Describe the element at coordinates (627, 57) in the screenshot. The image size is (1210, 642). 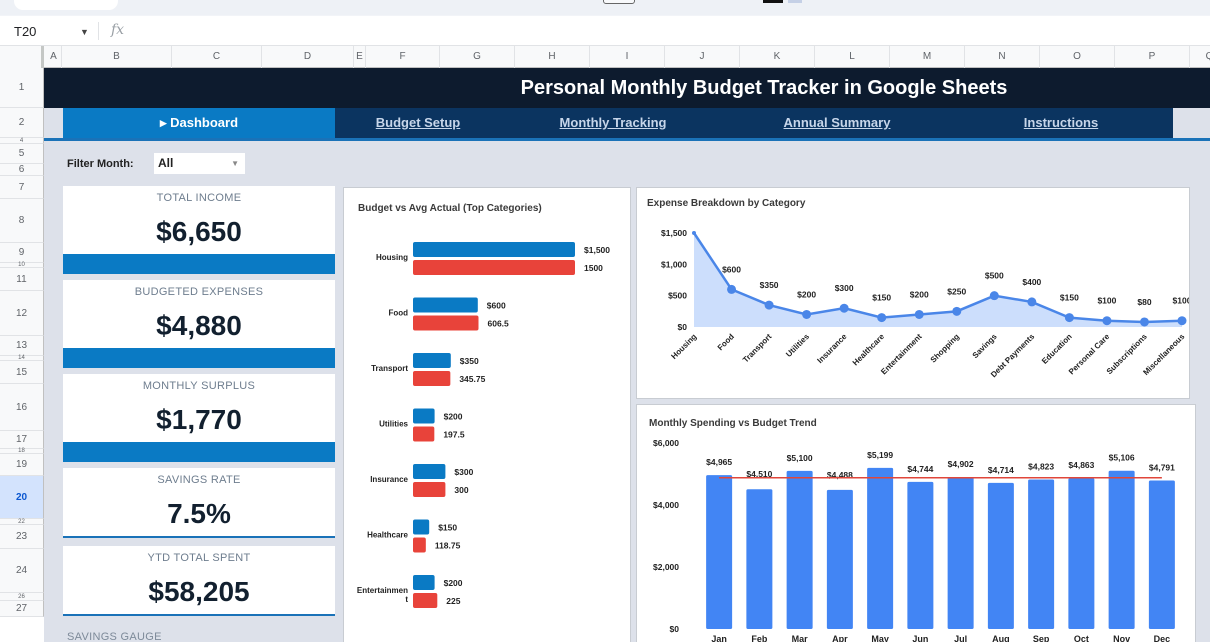
I see `column-header-i: I` at that location.